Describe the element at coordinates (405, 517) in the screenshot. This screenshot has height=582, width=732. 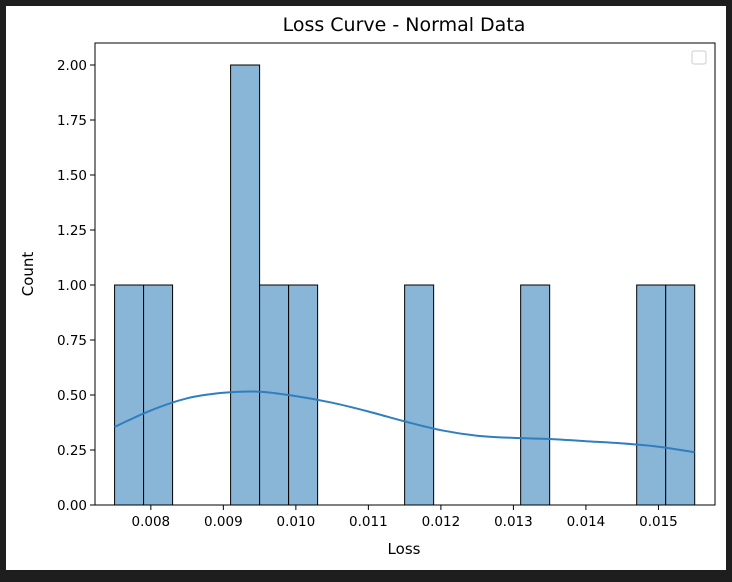
I see `x-axis: 0.008 0.009 0.010 0.011 0.012 0.013 0.014 0.015` at that location.